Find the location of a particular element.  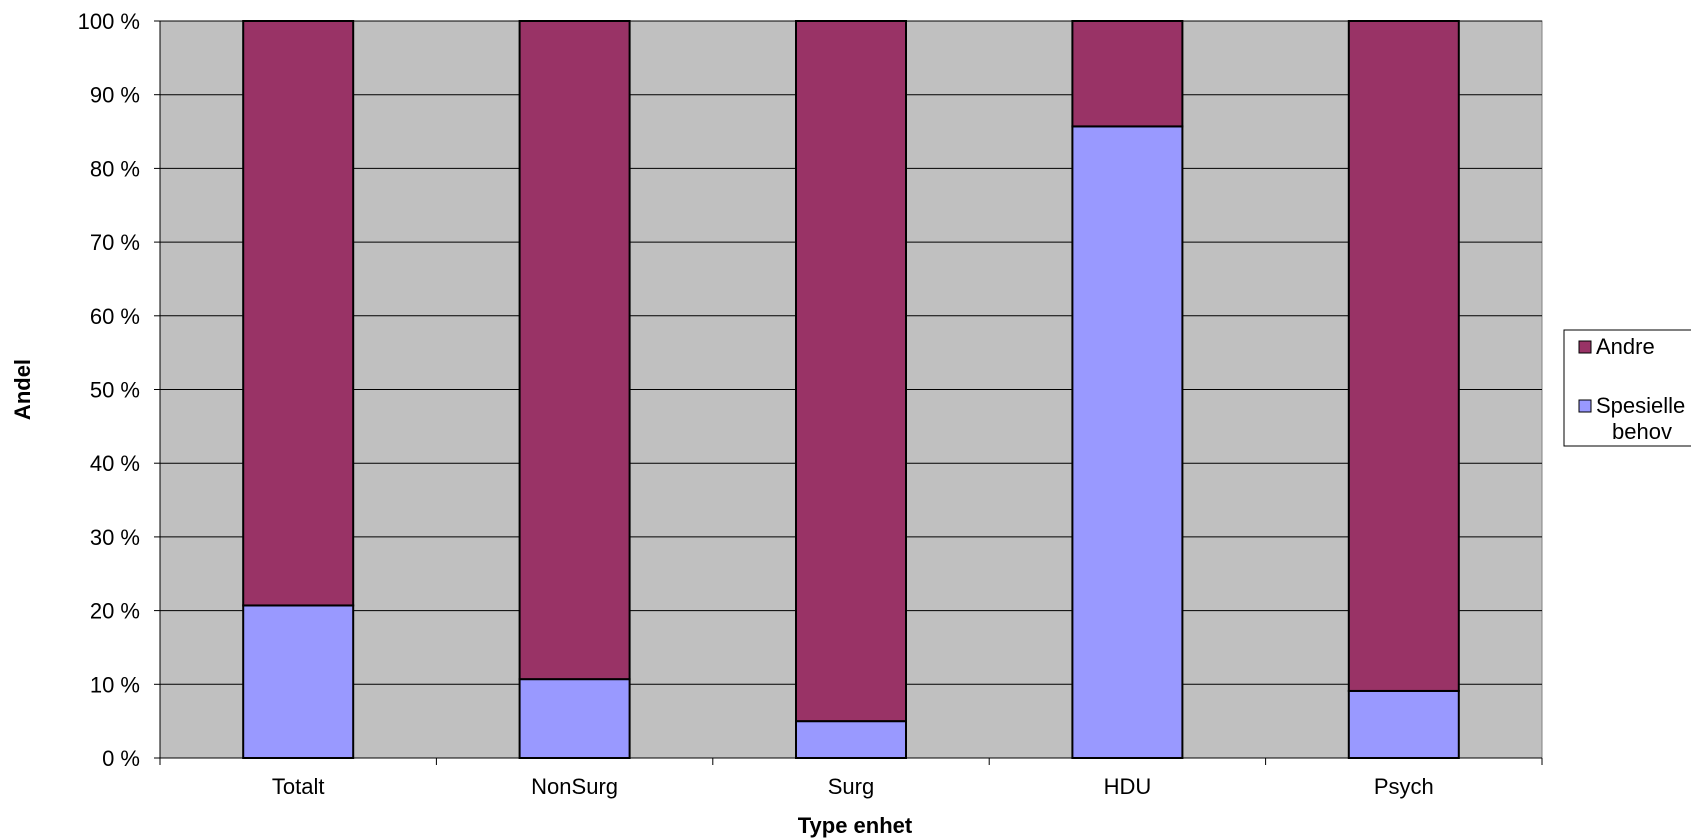

legend-label-spesielle-behov: Spesielle behov is located at coordinates (1640, 418).